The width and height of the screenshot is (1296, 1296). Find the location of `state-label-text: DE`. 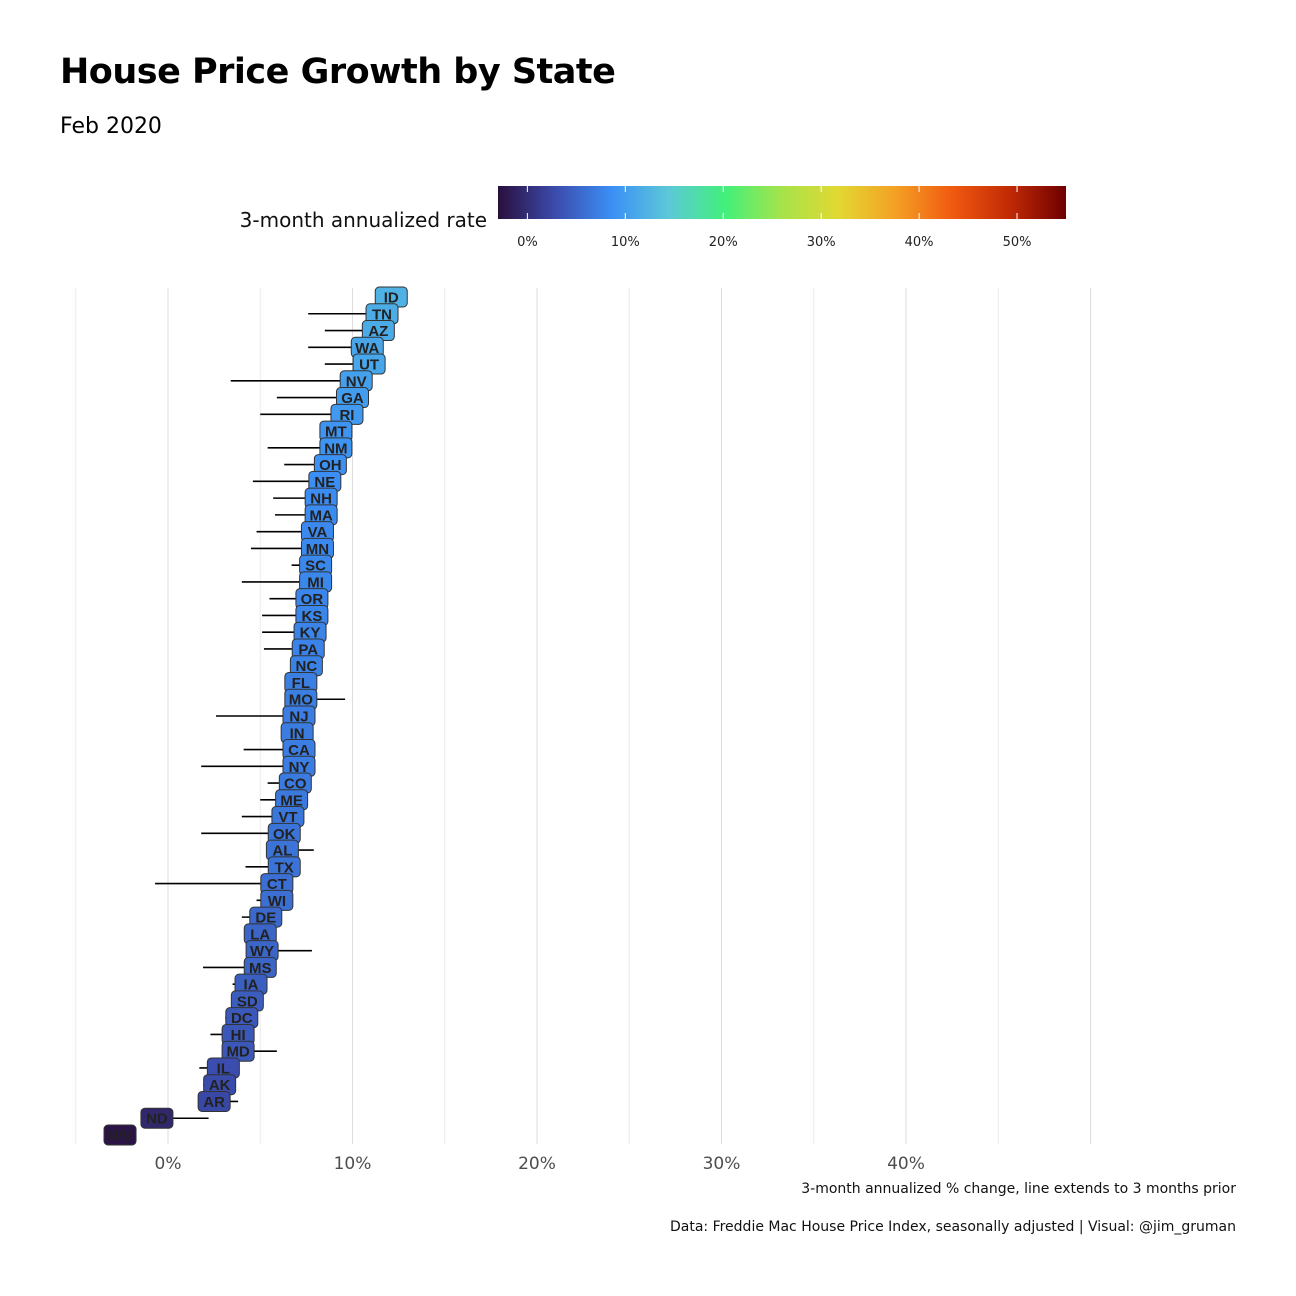

state-label-text: DE is located at coordinates (265, 918).